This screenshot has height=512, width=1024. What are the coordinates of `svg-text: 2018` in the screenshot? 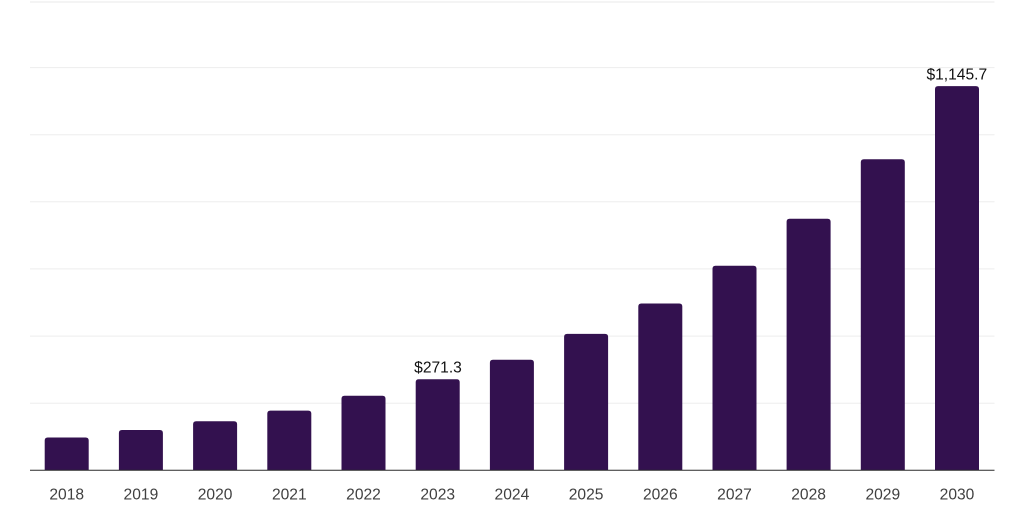 It's located at (66, 495).